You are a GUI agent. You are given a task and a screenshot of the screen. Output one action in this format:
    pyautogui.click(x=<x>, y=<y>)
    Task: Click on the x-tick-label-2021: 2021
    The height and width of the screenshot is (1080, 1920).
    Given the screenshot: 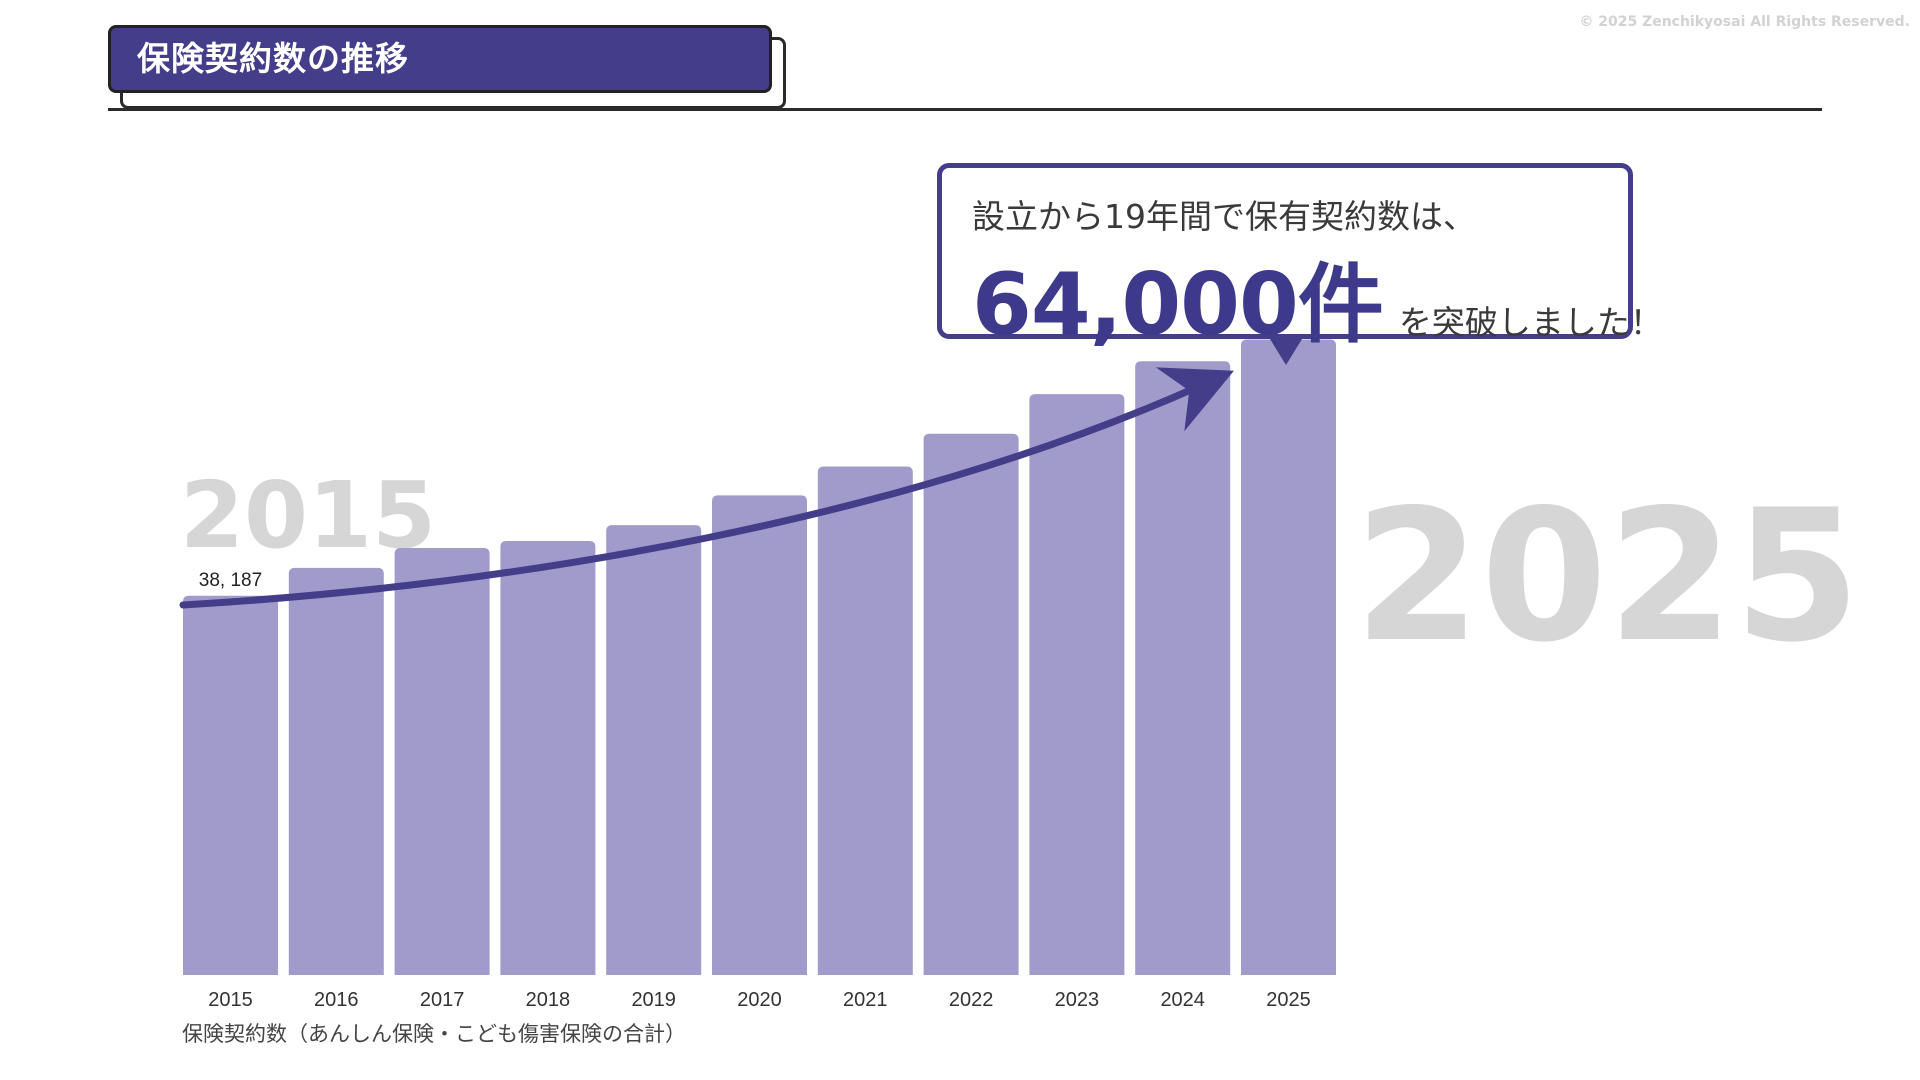 What is the action you would take?
    pyautogui.click(x=865, y=1000)
    